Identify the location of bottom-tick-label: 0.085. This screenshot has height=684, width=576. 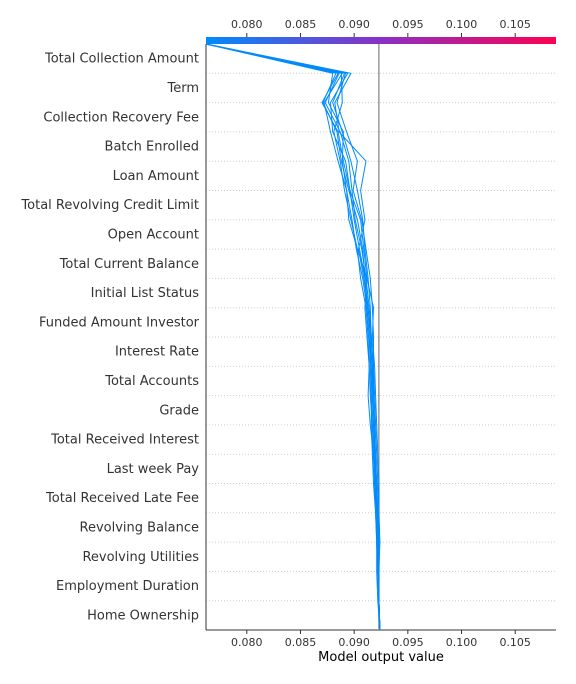
(301, 642).